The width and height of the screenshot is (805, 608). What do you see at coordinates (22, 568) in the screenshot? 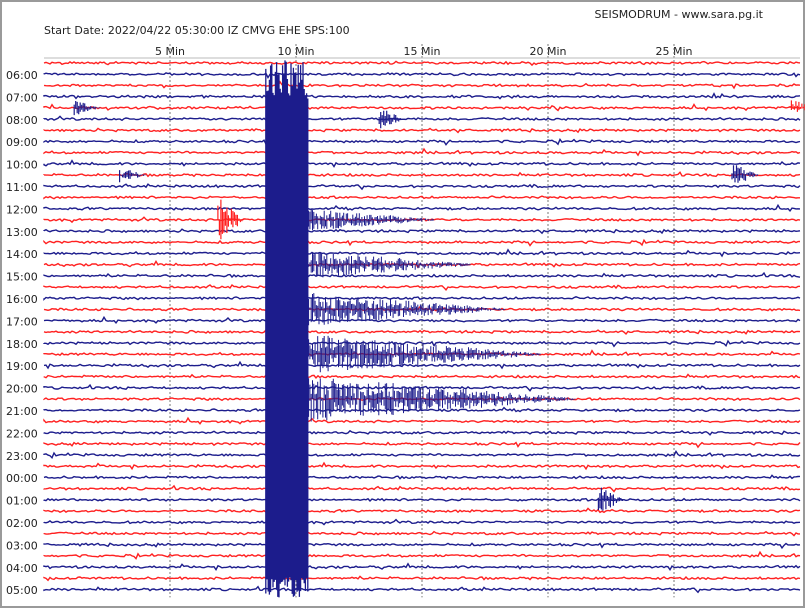
I see `hour-label: 04:00` at bounding box center [22, 568].